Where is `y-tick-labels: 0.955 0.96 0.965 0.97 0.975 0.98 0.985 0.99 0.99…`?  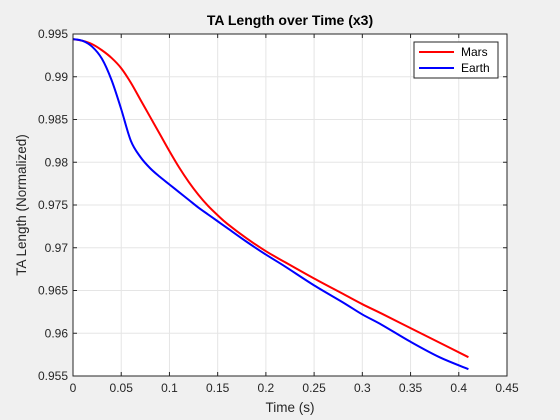 y-tick-labels: 0.955 0.96 0.965 0.97 0.975 0.98 0.985 0.99 0.99… is located at coordinates (53, 205).